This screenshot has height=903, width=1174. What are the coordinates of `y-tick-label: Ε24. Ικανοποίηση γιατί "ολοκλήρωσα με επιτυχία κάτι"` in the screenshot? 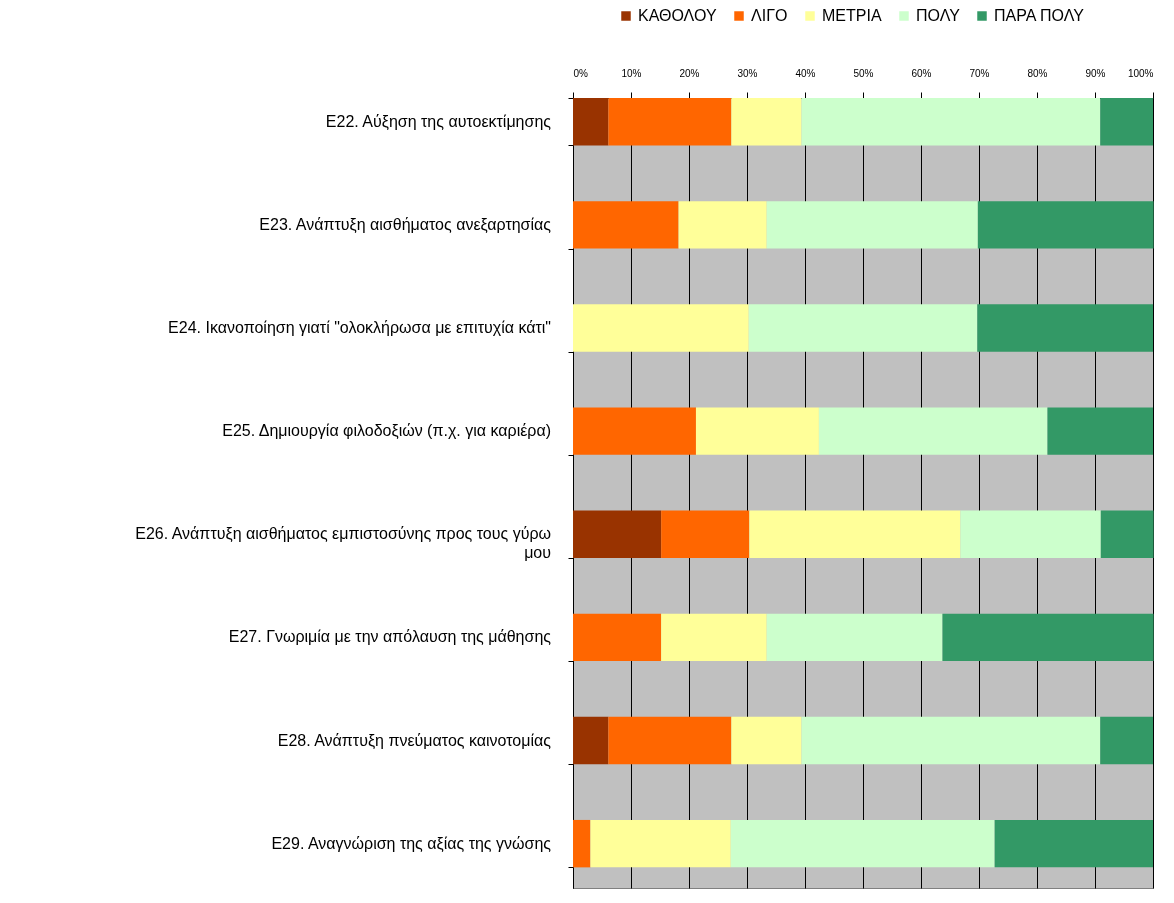 It's located at (359, 327).